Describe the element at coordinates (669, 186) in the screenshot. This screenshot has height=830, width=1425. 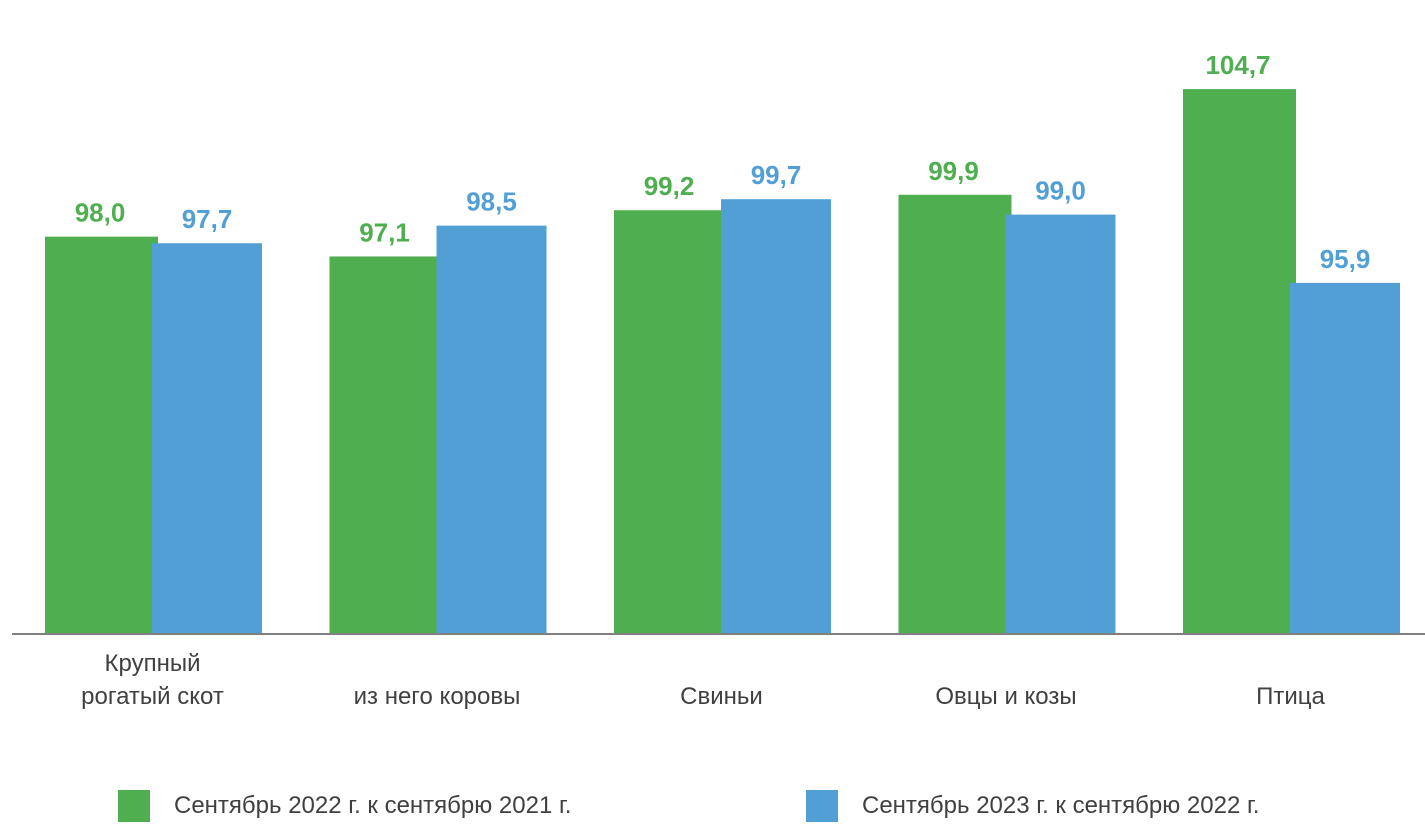
I see `value-label-series-1-cat-3: 99,2` at that location.